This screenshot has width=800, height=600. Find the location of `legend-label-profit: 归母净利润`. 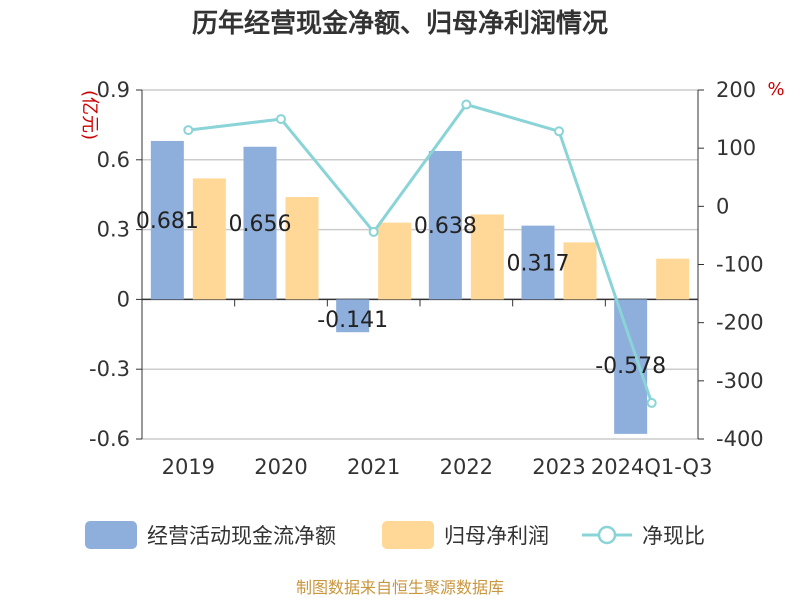

legend-label-profit: 归母净利润 is located at coordinates (496, 536).